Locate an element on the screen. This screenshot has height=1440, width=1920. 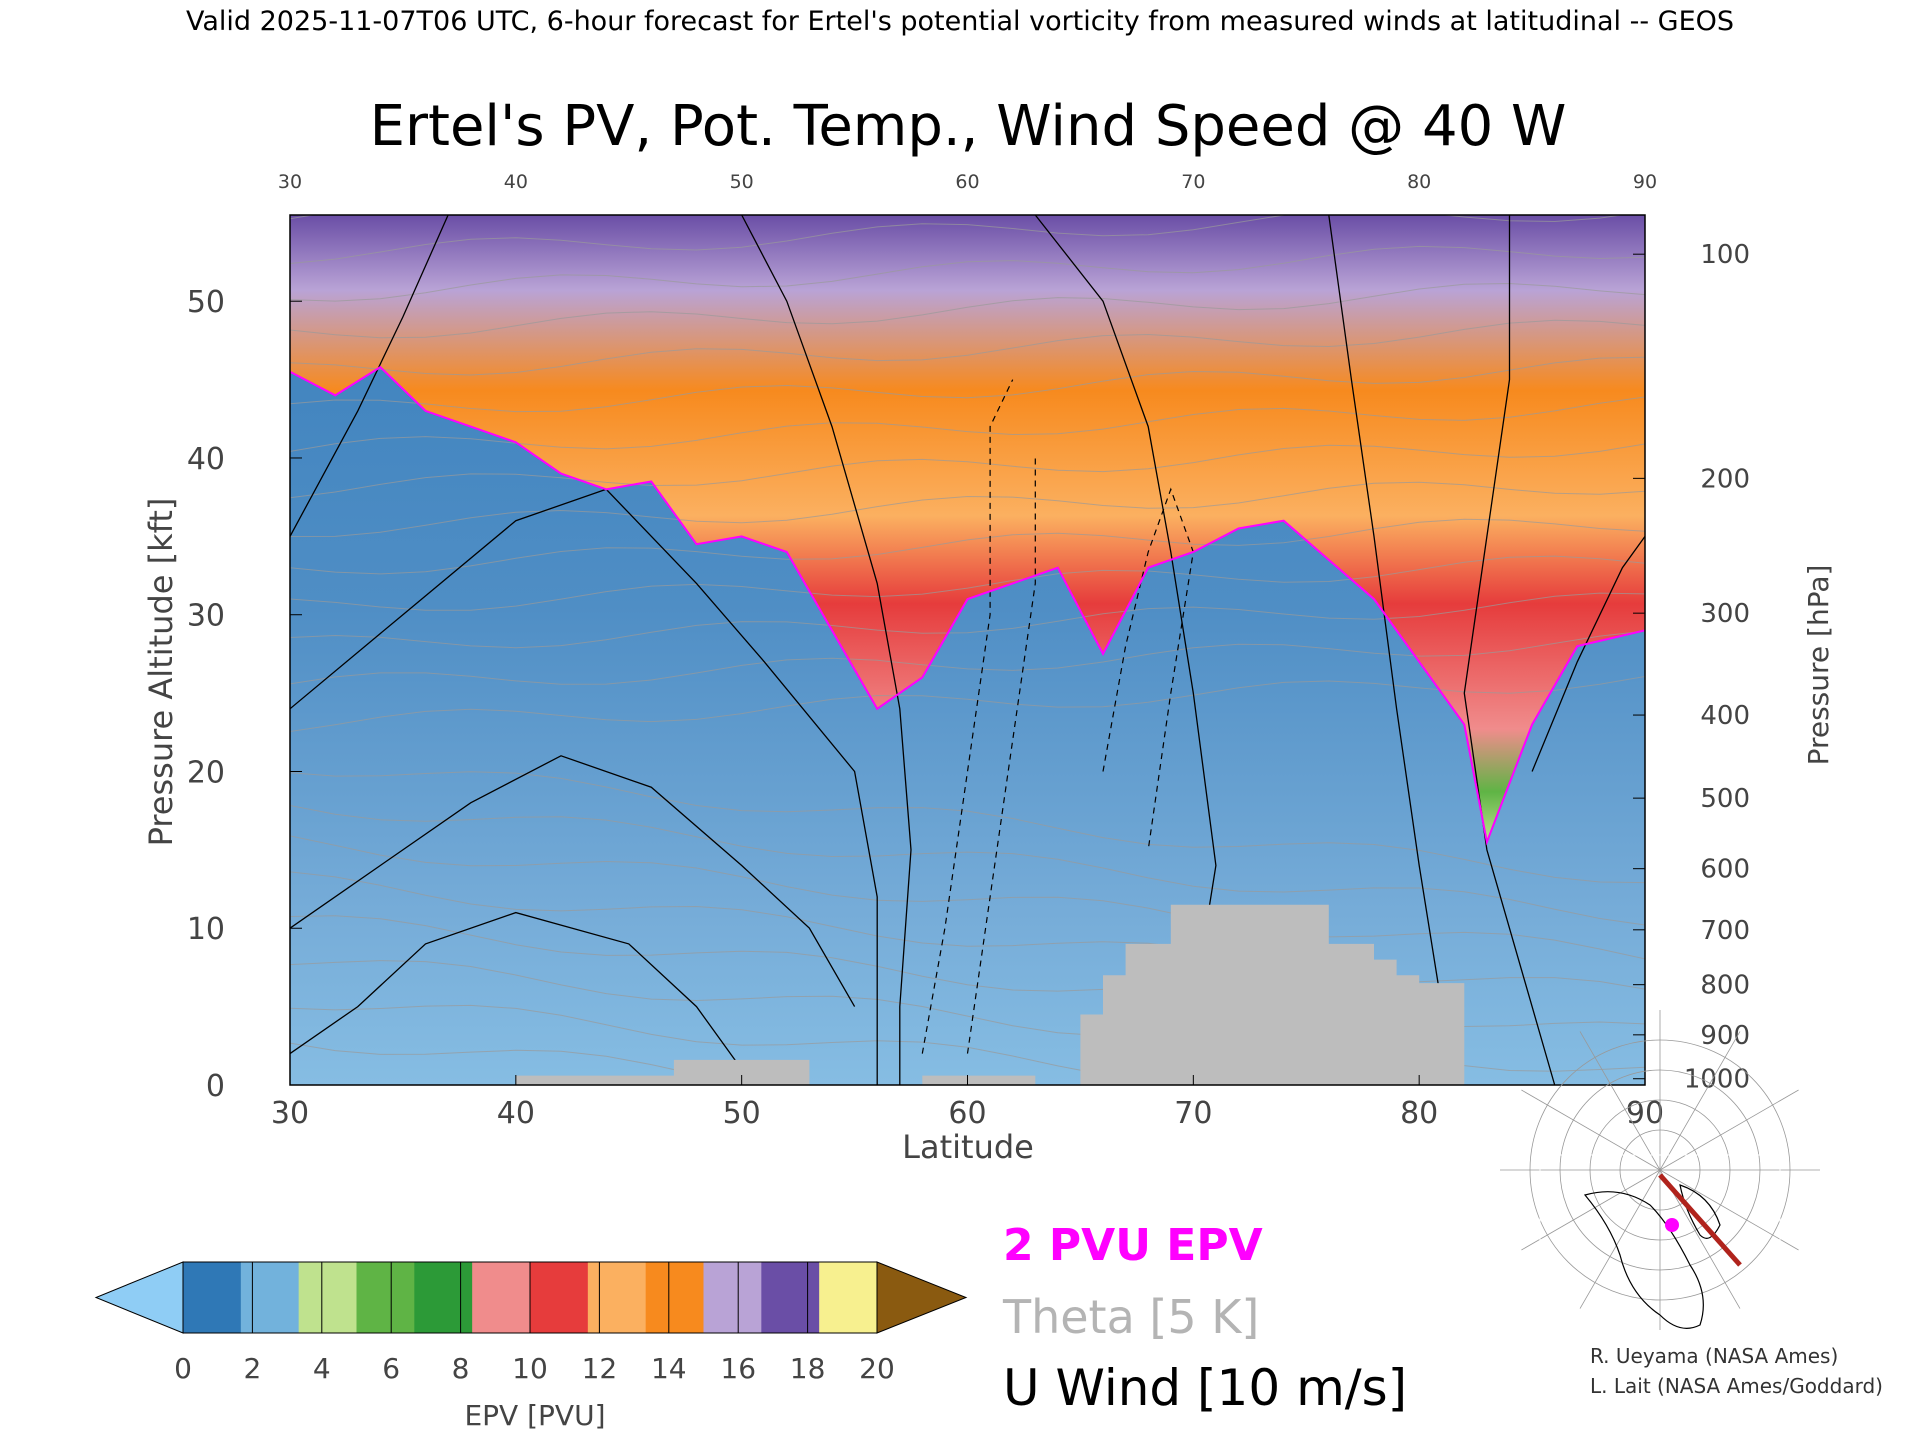
y-tick-label: 10 is located at coordinates (206, 929).